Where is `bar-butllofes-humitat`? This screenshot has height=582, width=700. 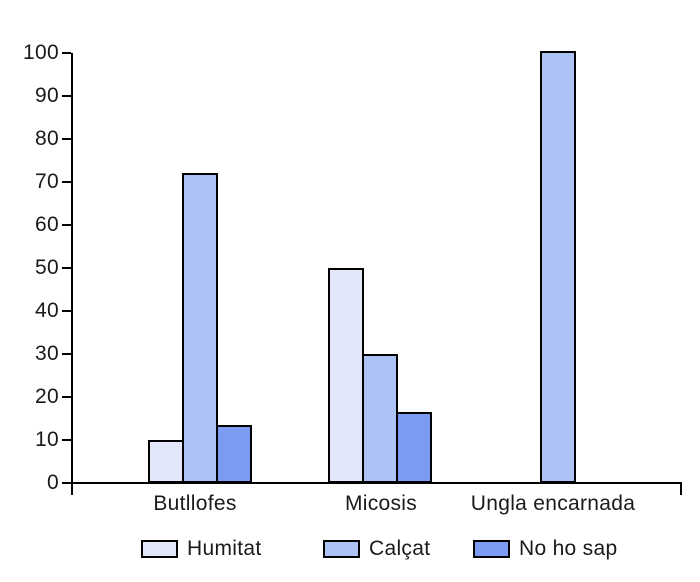
bar-butllofes-humitat is located at coordinates (166, 461).